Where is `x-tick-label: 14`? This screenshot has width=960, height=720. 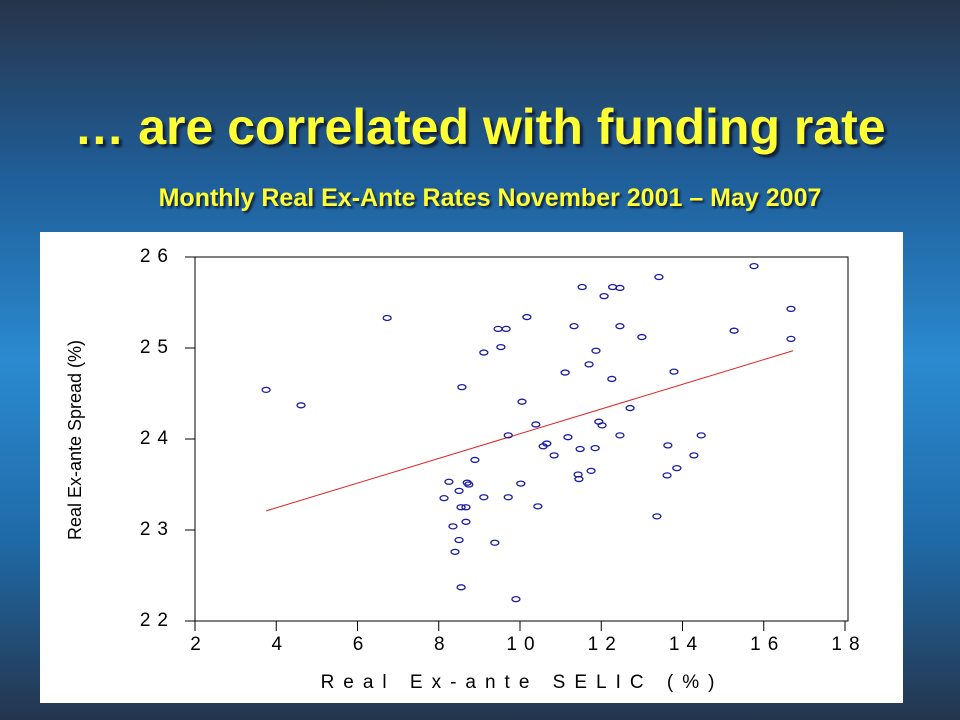 x-tick-label: 14 is located at coordinates (686, 644).